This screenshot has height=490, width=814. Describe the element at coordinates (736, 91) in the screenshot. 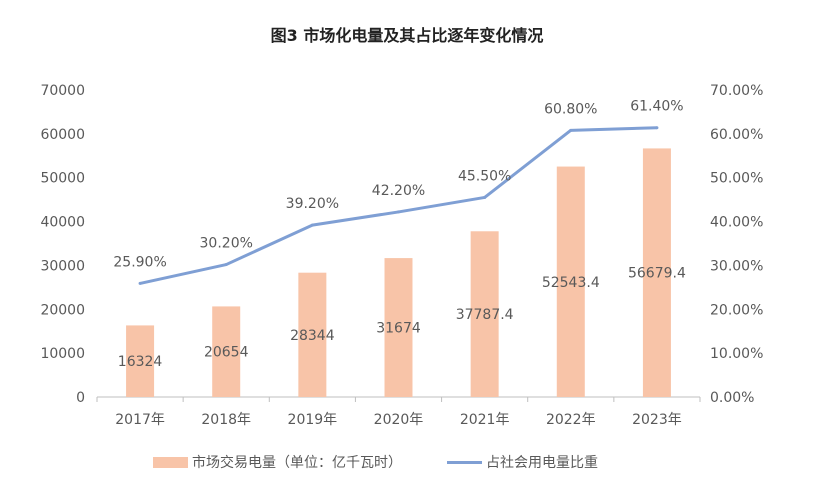

I see `right-tick-label: 70.00%` at that location.